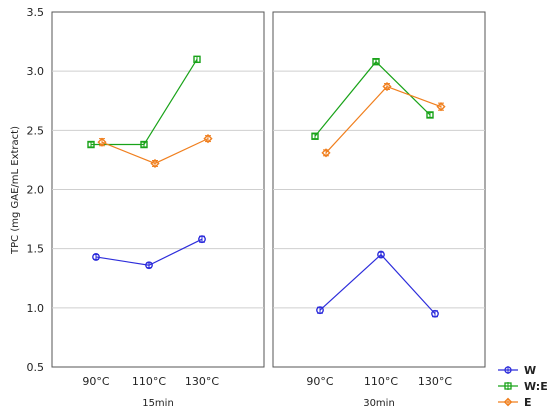 This screenshot has height=420, width=550. I want to click on legend-item-E: E, so click(515, 402).